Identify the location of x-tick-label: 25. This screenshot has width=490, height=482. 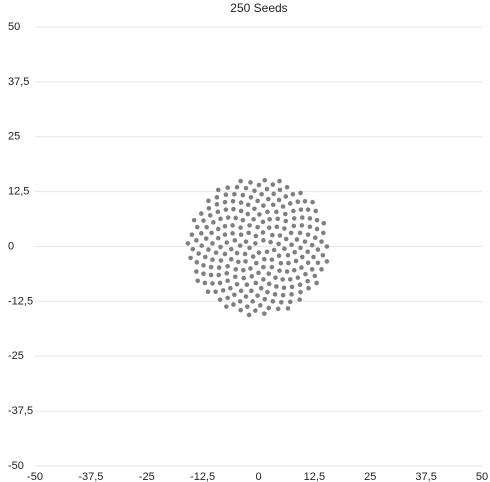
(370, 476).